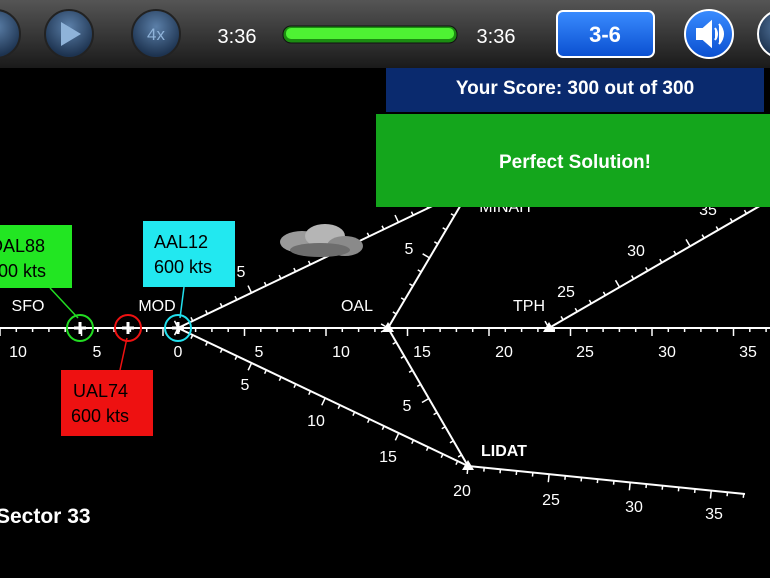 The width and height of the screenshot is (770, 578). What do you see at coordinates (45, 516) in the screenshot?
I see `sector-label: Sector 33` at bounding box center [45, 516].